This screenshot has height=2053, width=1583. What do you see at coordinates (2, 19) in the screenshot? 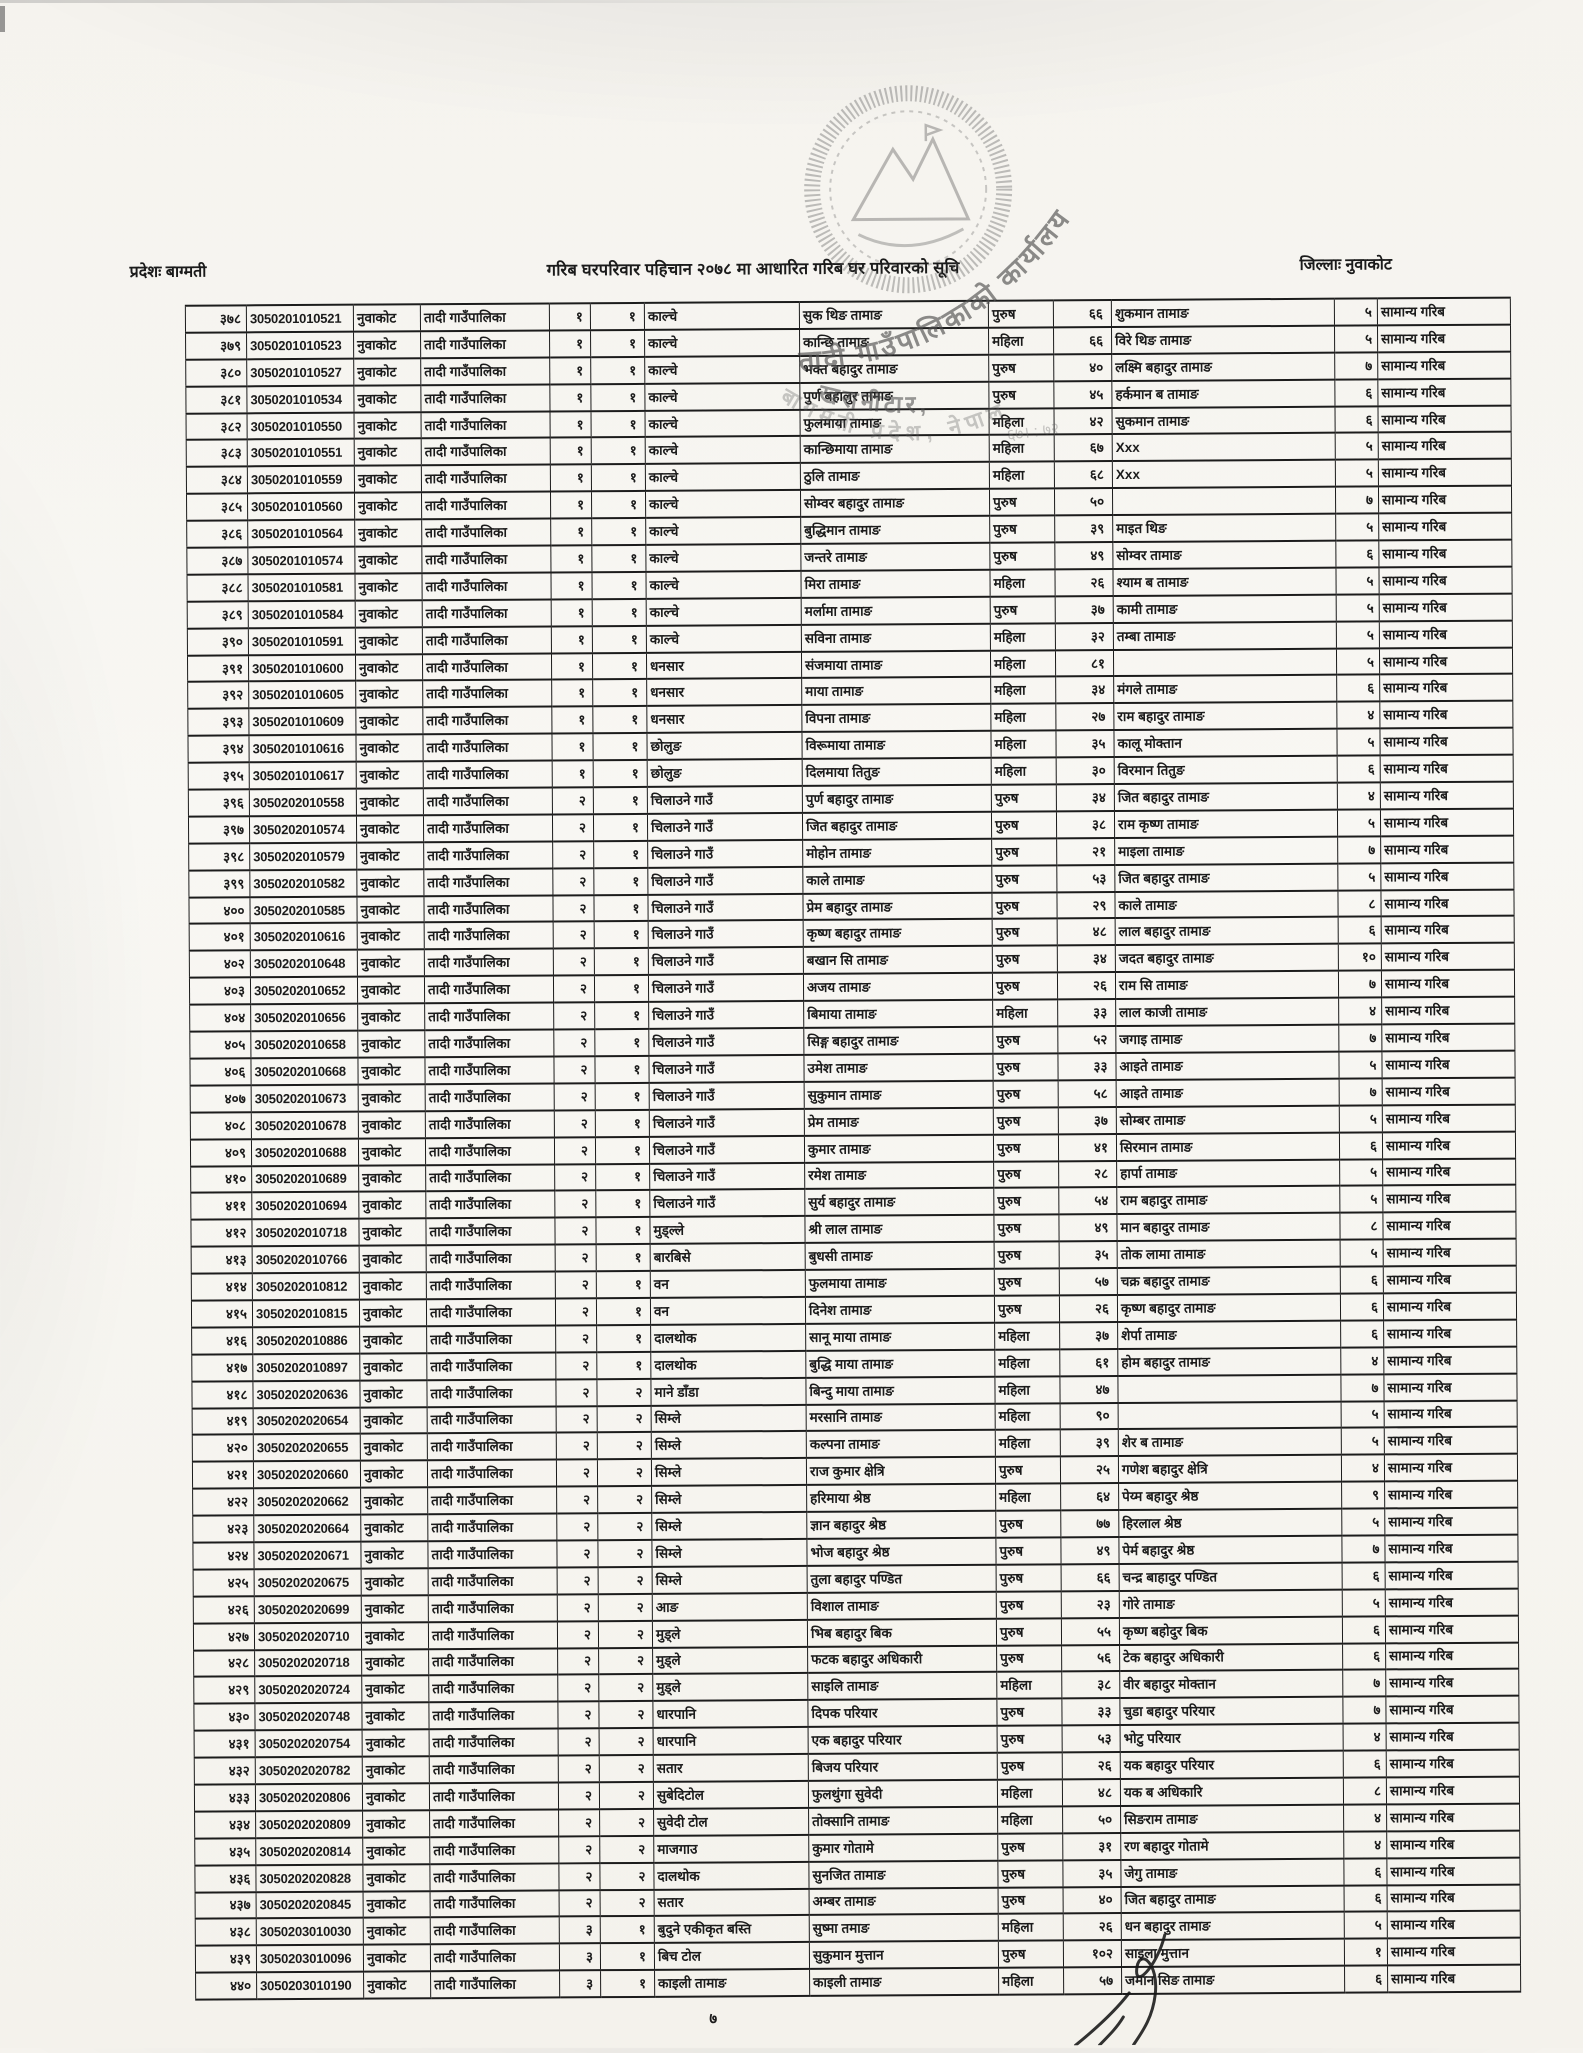
I see `scan-artifact` at bounding box center [2, 19].